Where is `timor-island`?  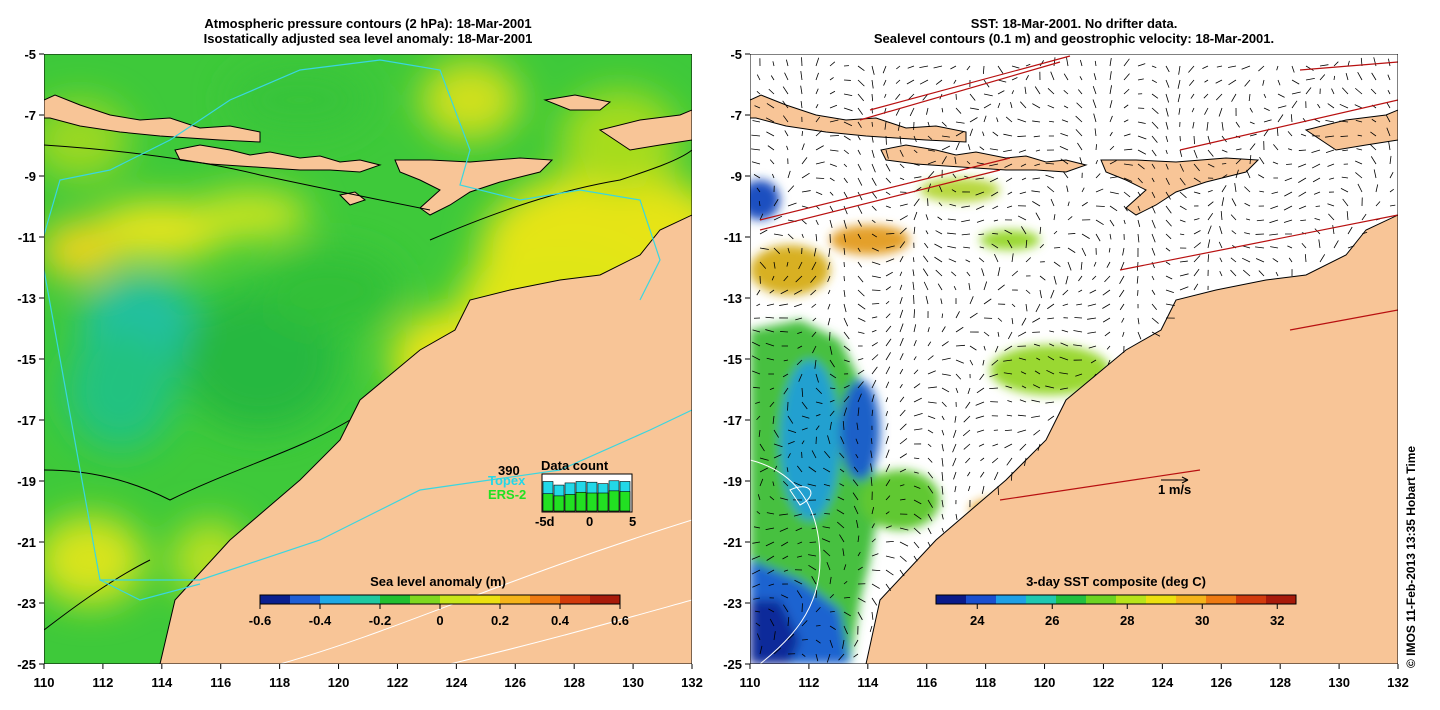 timor-island is located at coordinates (474, 186).